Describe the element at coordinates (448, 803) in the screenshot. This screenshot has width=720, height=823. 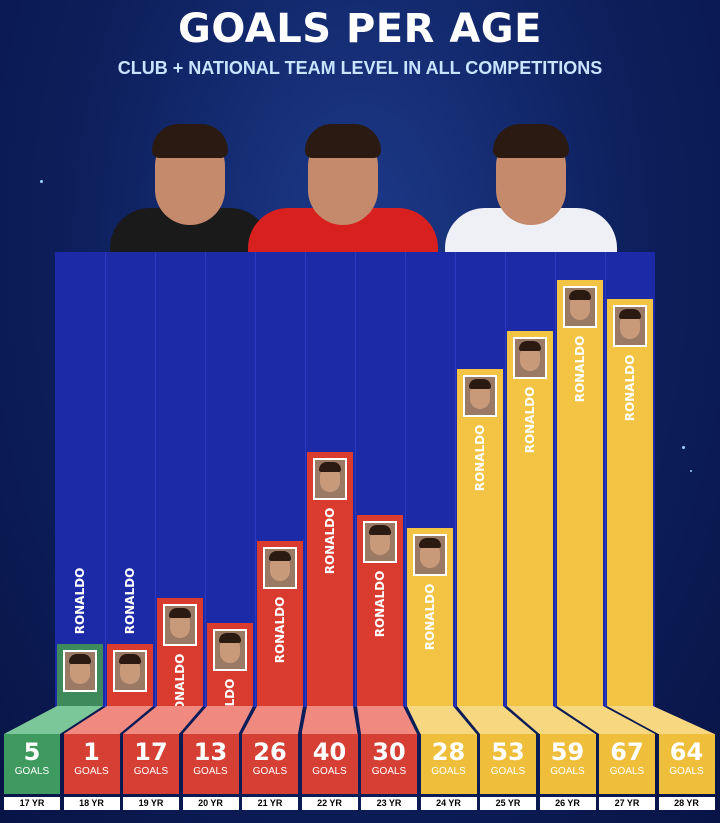
I see `tick-label: 24 YR` at that location.